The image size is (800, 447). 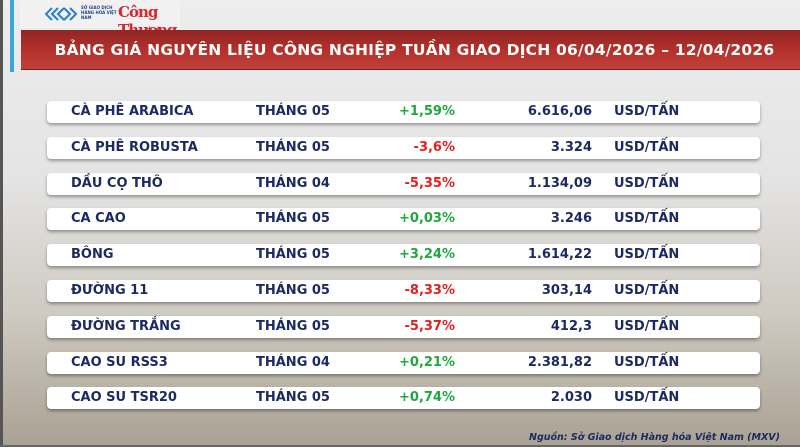 What do you see at coordinates (119, 362) in the screenshot?
I see `commodity-name: CAO SU RSS3` at bounding box center [119, 362].